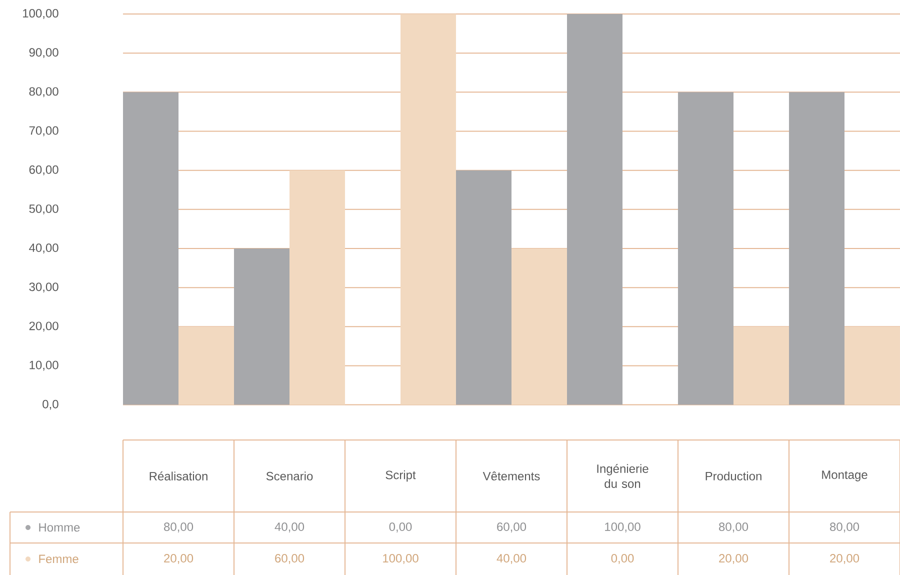 The height and width of the screenshot is (575, 900). What do you see at coordinates (50, 405) in the screenshot?
I see `y-tick-label: 0,0` at bounding box center [50, 405].